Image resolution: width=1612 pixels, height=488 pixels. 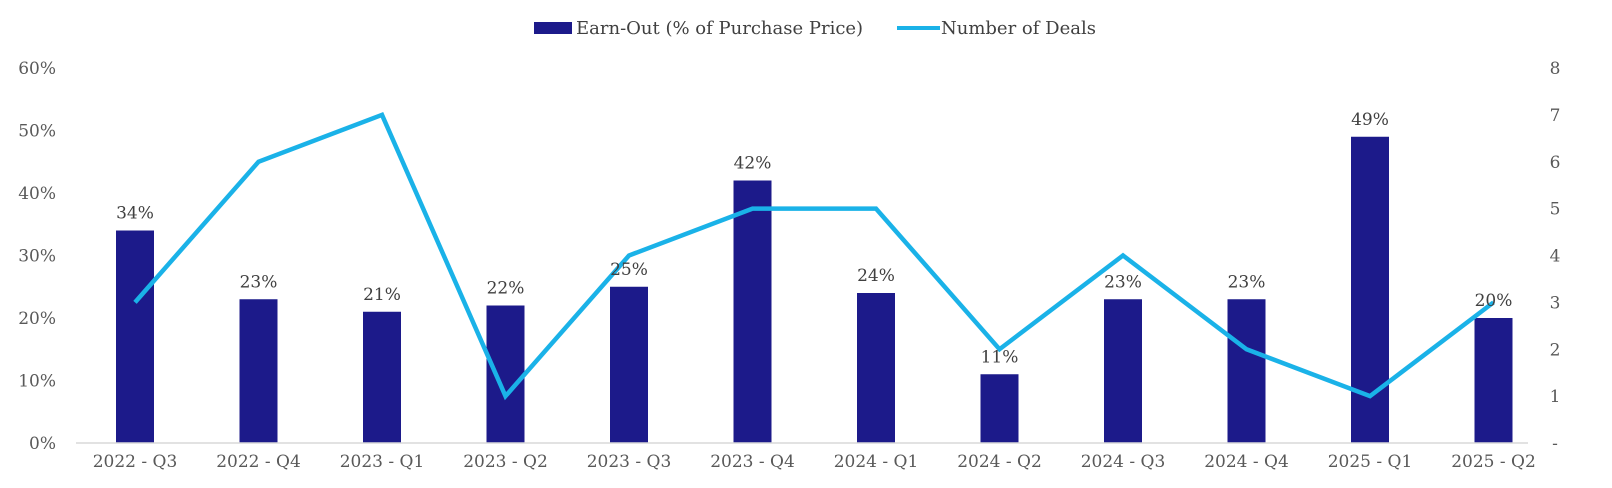 I want to click on left-tick-label: 0%, so click(x=42, y=444).